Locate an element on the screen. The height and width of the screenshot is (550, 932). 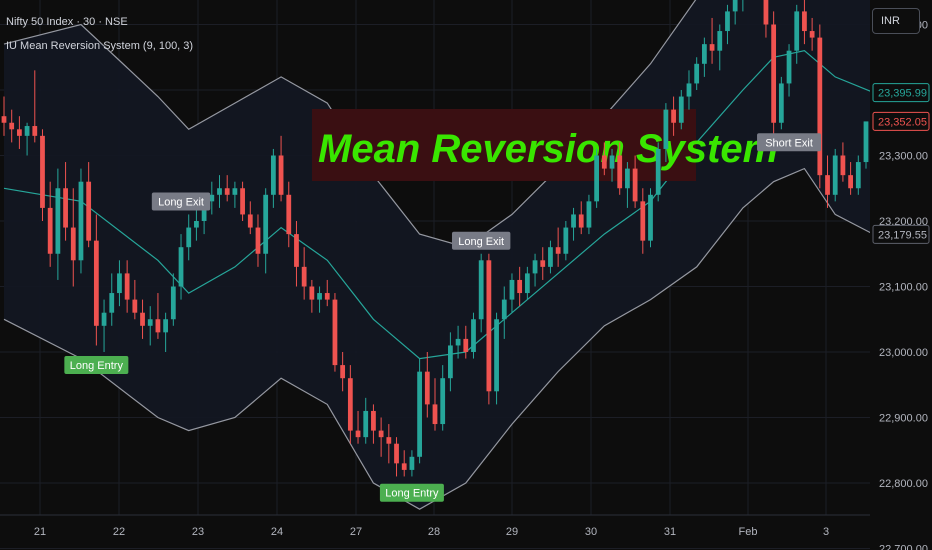
price-tag-label: 23,352.05 is located at coordinates (902, 122).